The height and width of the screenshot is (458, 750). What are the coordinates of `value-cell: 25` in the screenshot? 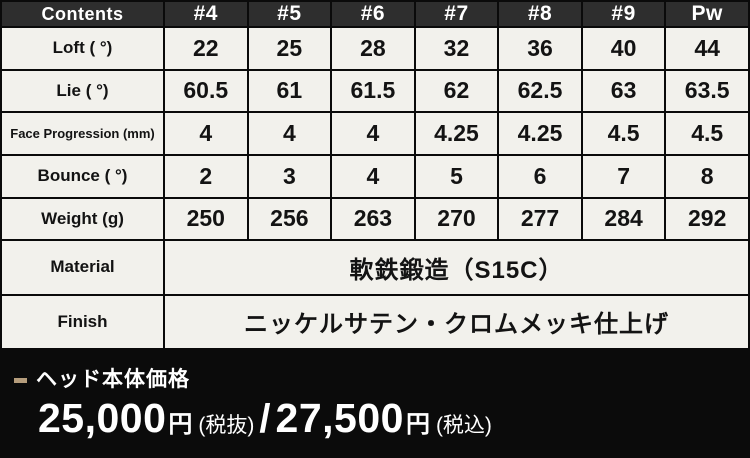 It's located at (289, 48).